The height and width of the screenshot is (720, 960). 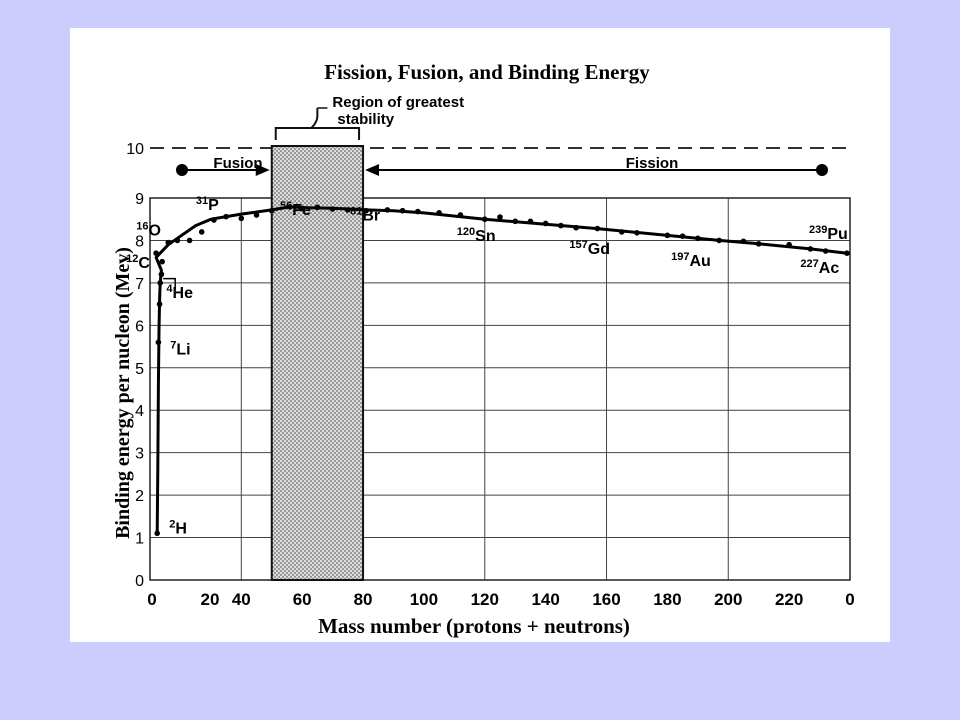 What do you see at coordinates (365, 215) in the screenshot?
I see `nuclide-label-br: 81Br` at bounding box center [365, 215].